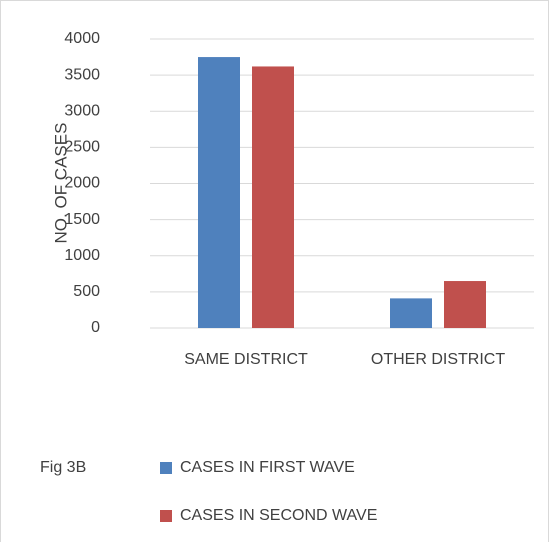 This screenshot has width=556, height=542. I want to click on y-tick-label: 3000, so click(82, 110).